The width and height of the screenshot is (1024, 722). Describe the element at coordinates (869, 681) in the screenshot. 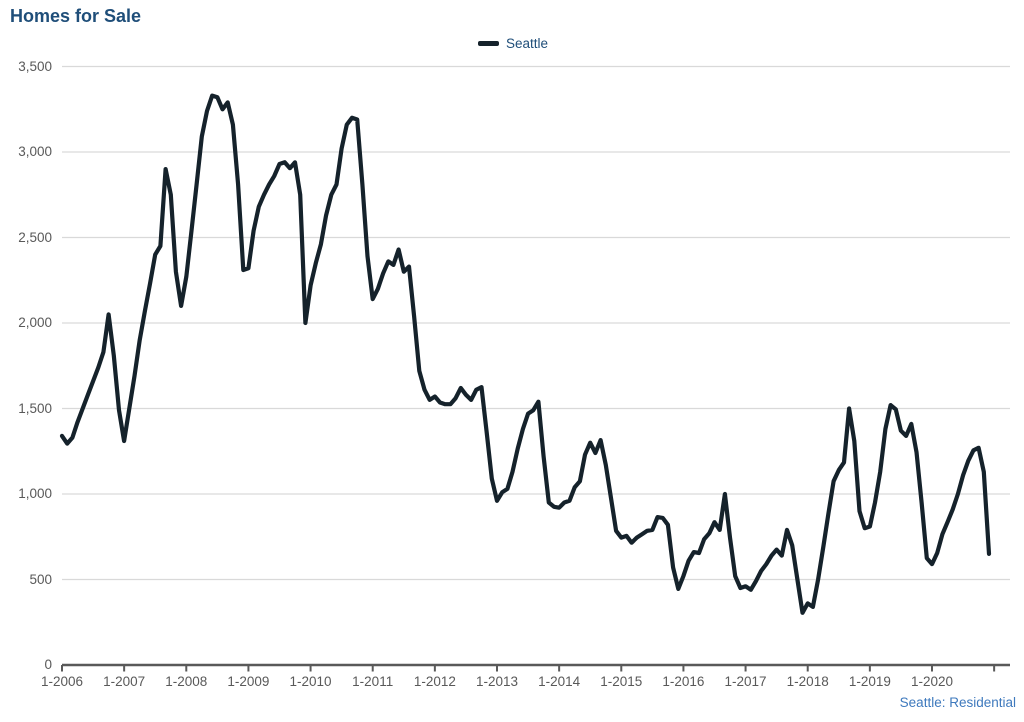

I see `x-axis-tick-label: 1-2019` at that location.